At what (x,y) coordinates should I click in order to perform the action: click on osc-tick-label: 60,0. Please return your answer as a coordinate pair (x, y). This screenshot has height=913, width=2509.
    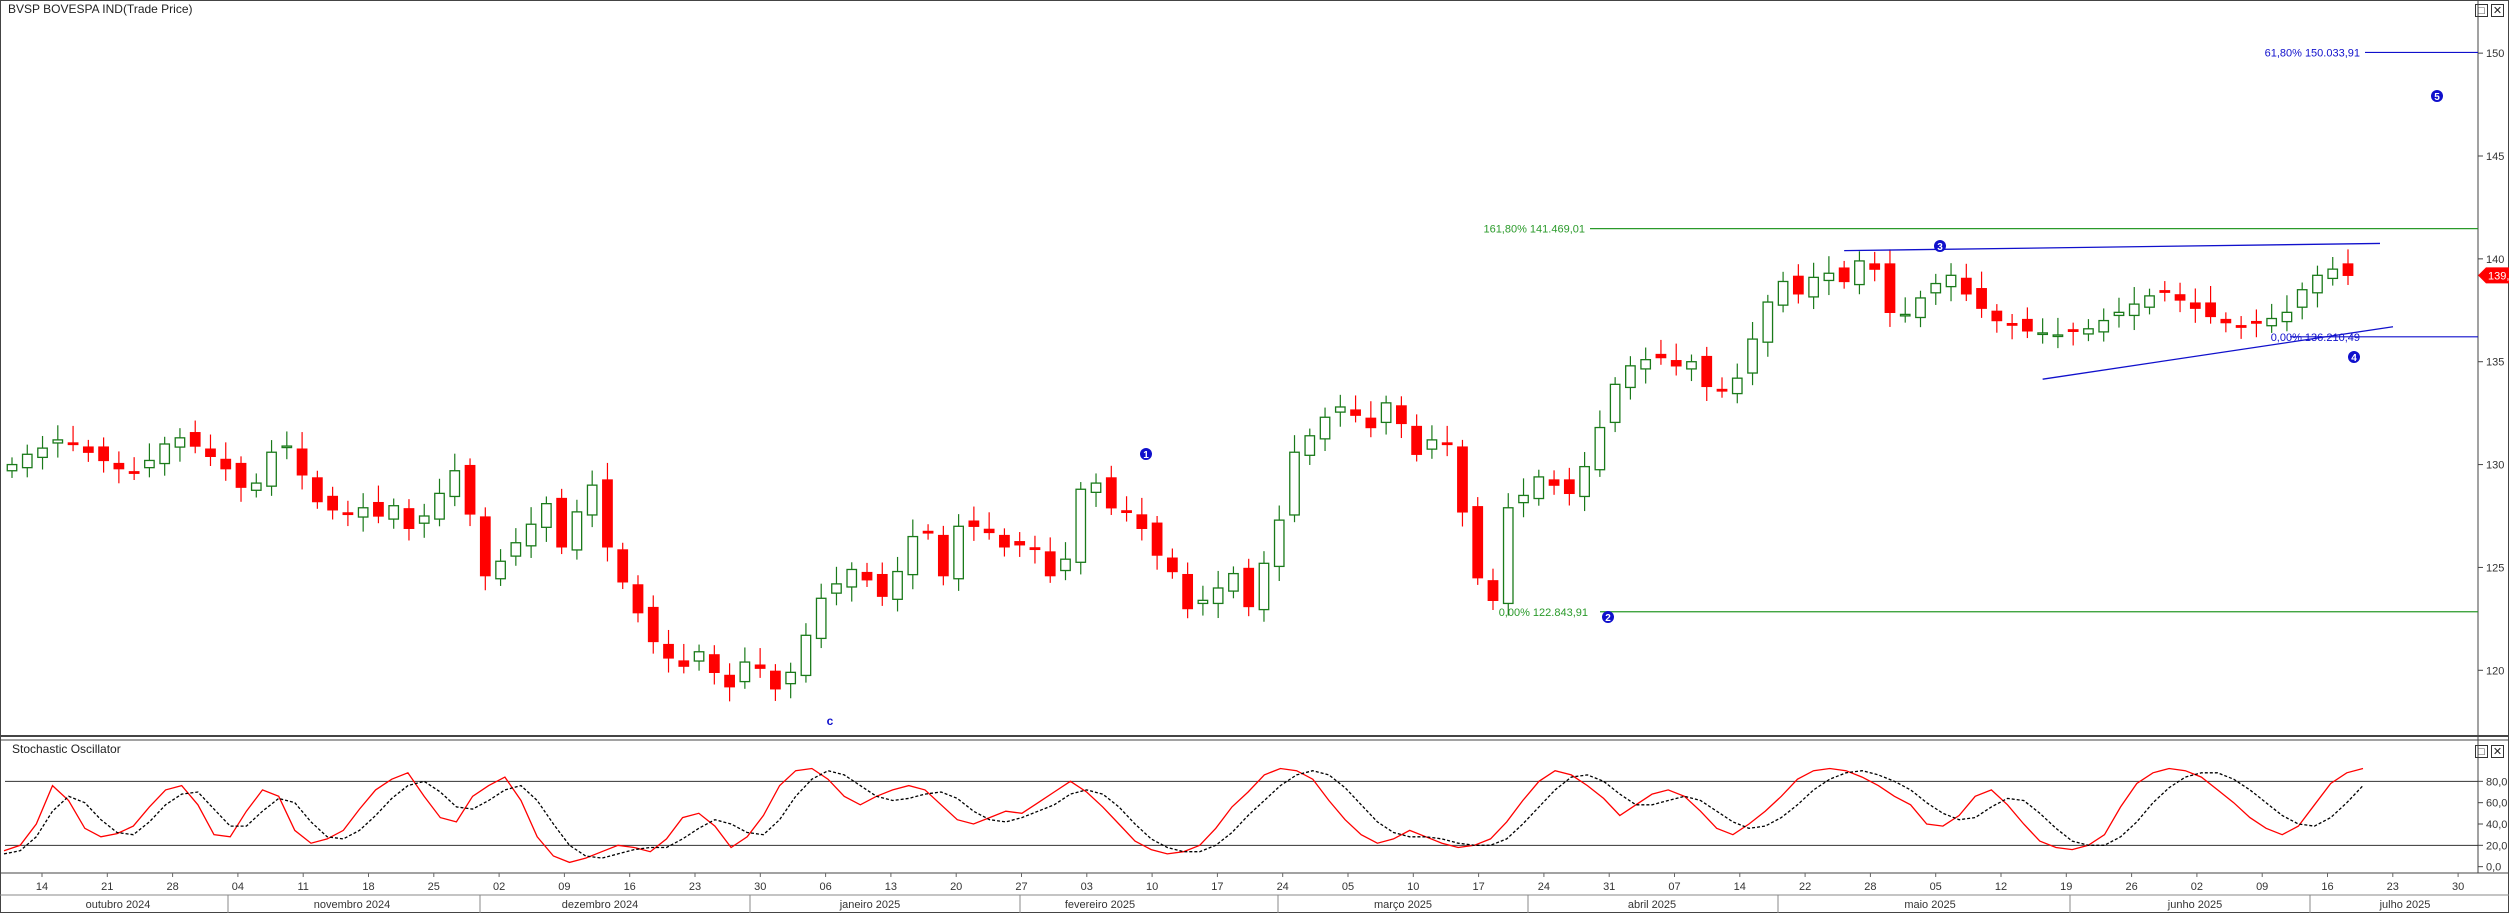
    Looking at the image, I should click on (2496, 804).